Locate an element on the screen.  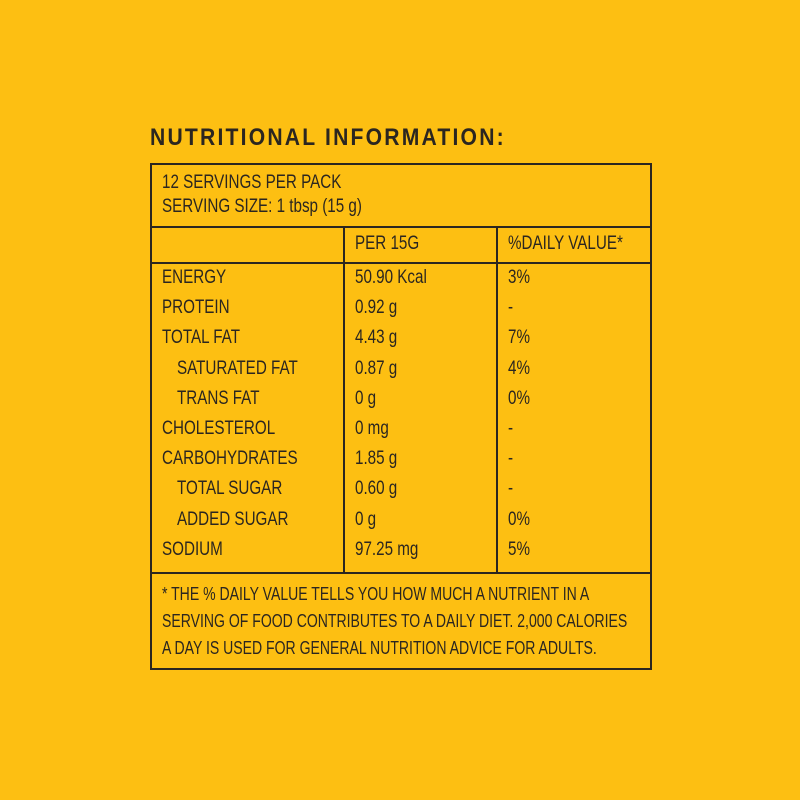
nutrient-name: CHOLESTEROL is located at coordinates (219, 428).